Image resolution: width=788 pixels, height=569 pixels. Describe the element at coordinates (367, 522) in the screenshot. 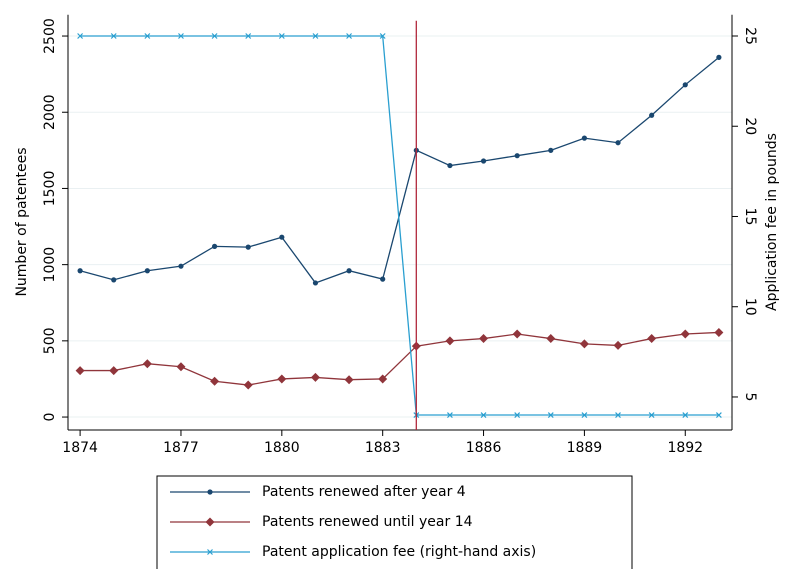

I see `legend-label: Patents renewed until year 14` at that location.